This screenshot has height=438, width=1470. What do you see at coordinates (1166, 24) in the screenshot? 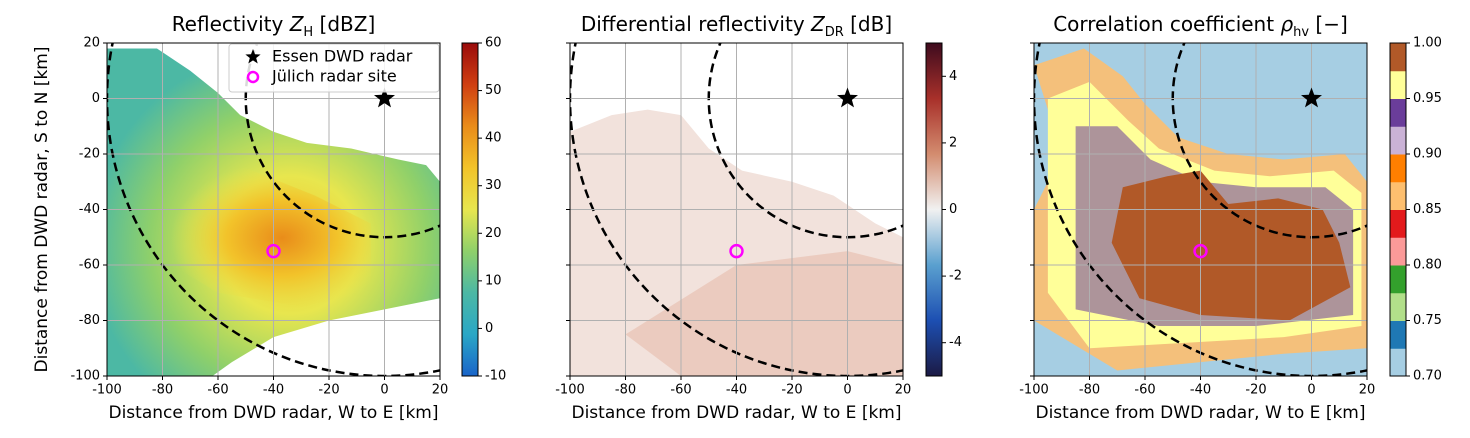
I see `title-part: Correlation coefficient` at bounding box center [1166, 24].